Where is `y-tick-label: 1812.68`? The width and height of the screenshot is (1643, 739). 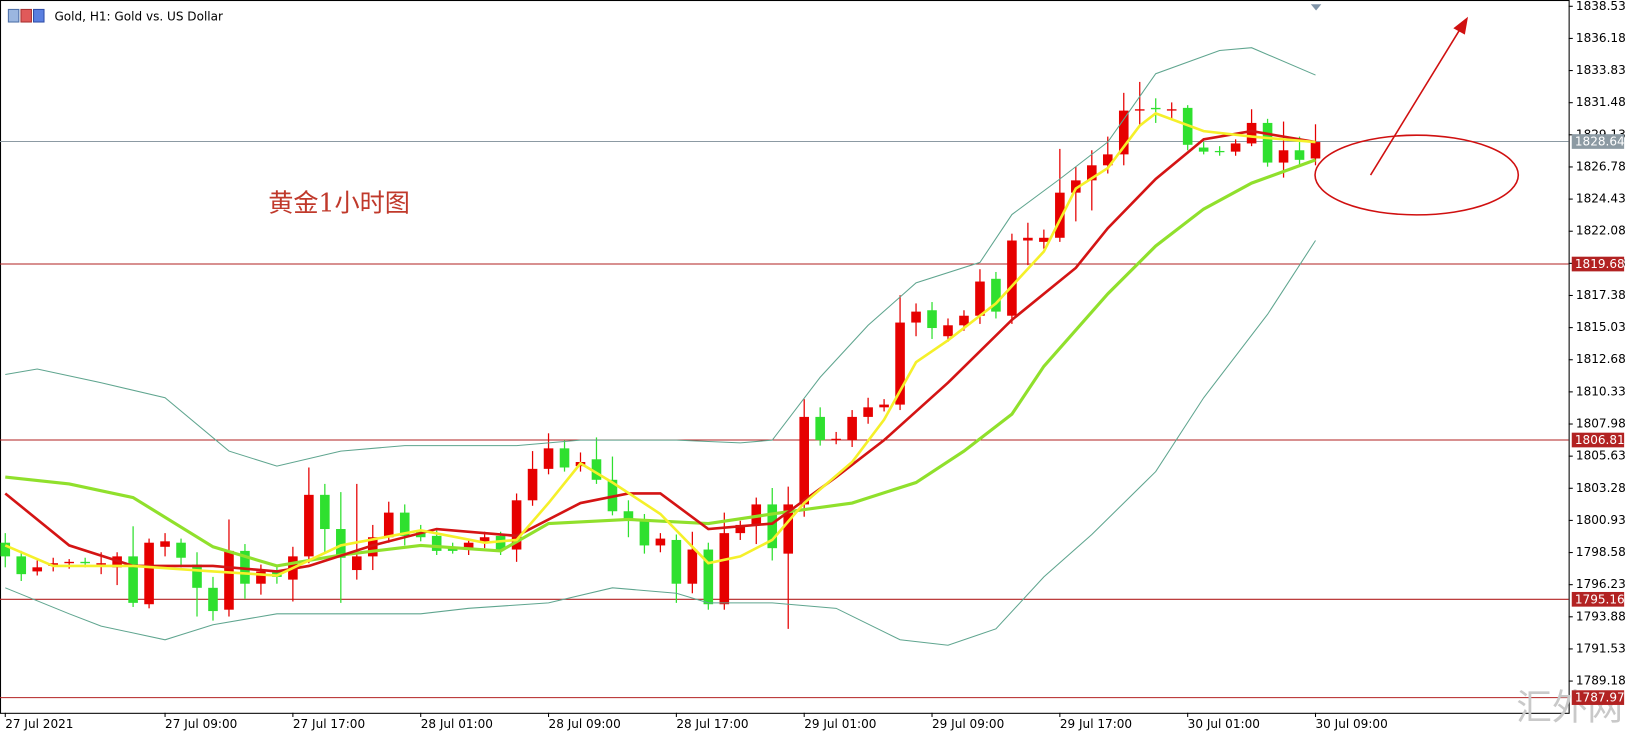 y-tick-label: 1812.68 is located at coordinates (1601, 359).